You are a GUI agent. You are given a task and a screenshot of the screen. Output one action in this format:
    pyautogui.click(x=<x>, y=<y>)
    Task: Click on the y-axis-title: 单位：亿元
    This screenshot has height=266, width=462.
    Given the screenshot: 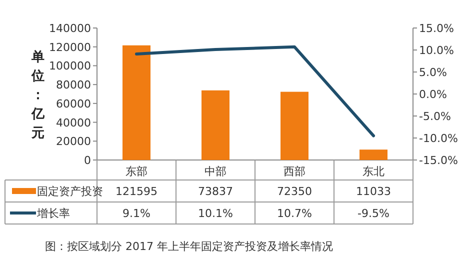 What is the action you would take?
    pyautogui.click(x=38, y=95)
    